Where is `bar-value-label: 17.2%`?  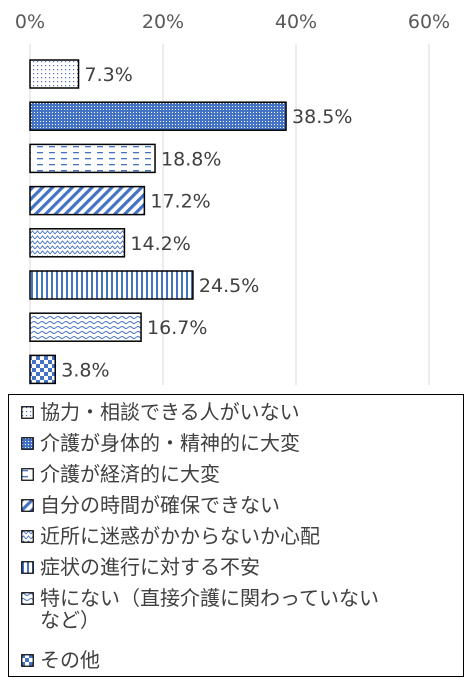 bar-value-label: 17.2% is located at coordinates (180, 202).